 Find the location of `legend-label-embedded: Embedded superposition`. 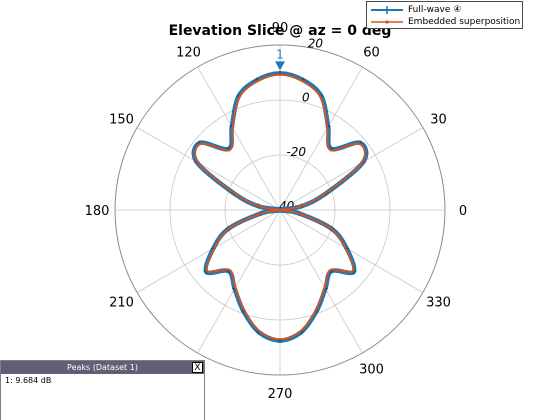

legend-label-embedded: Embedded superposition is located at coordinates (464, 22).